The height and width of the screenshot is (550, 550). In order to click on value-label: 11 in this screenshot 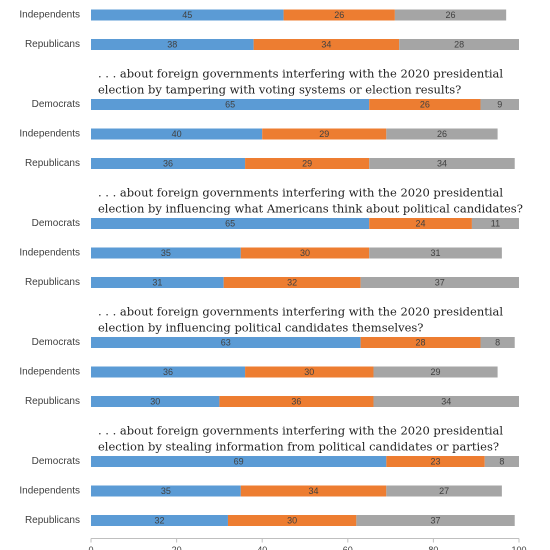, I will do `click(495, 223)`.